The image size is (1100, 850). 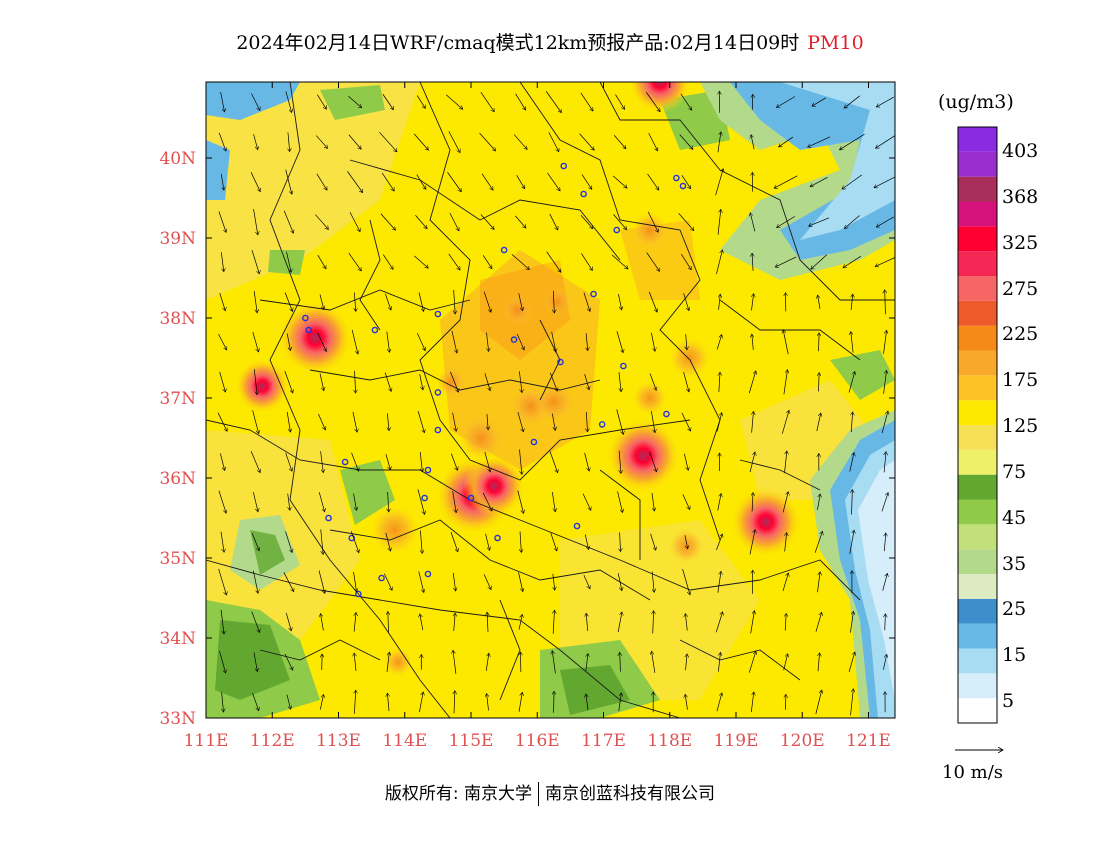 I want to click on colorbar-label: 403, so click(x=1020, y=151).